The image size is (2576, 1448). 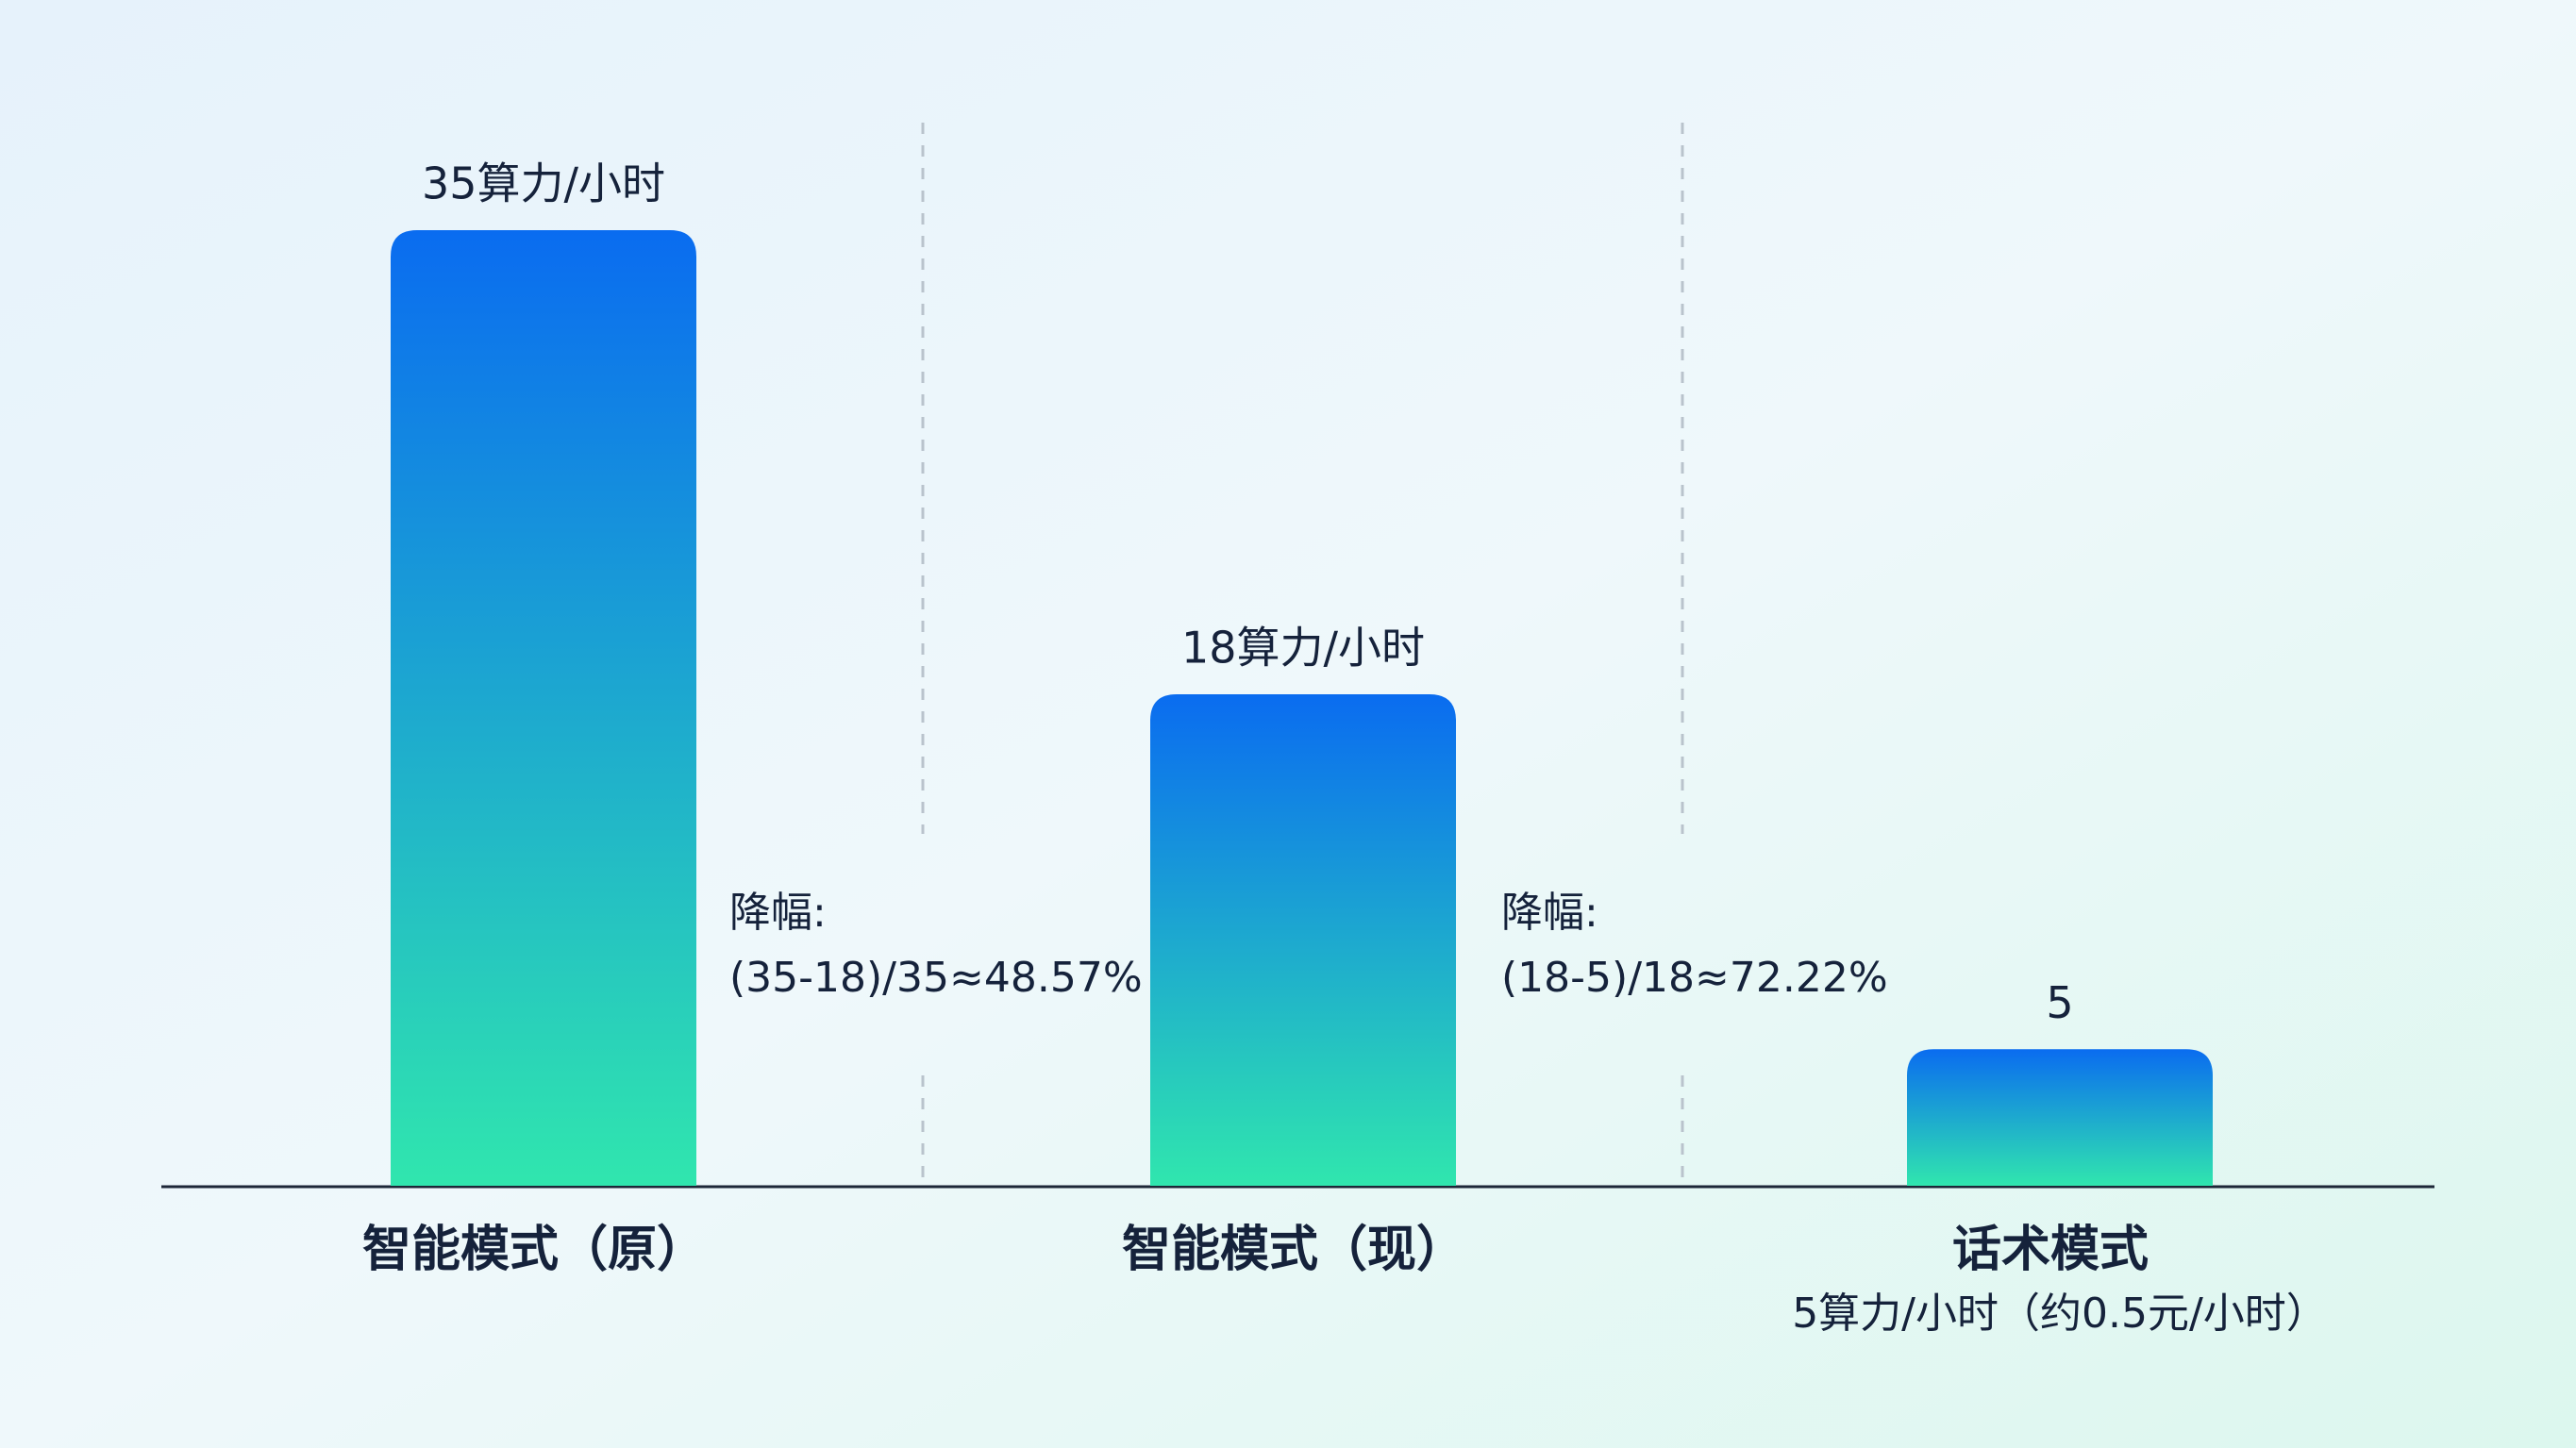 What do you see at coordinates (2059, 1002) in the screenshot?
I see `value-label: 5` at bounding box center [2059, 1002].